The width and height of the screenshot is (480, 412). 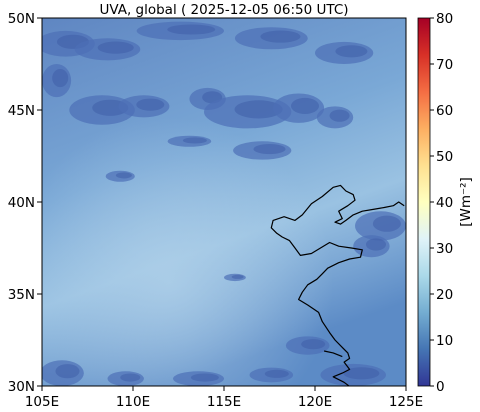 What do you see at coordinates (444, 19) in the screenshot?
I see `colorbar-tick-label: 80` at bounding box center [444, 19].